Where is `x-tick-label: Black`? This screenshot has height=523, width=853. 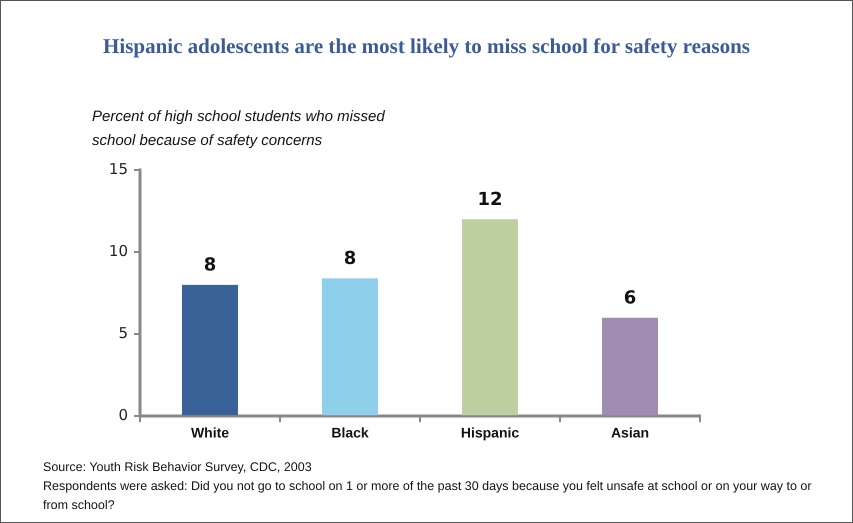
x-tick-label: Black is located at coordinates (350, 432).